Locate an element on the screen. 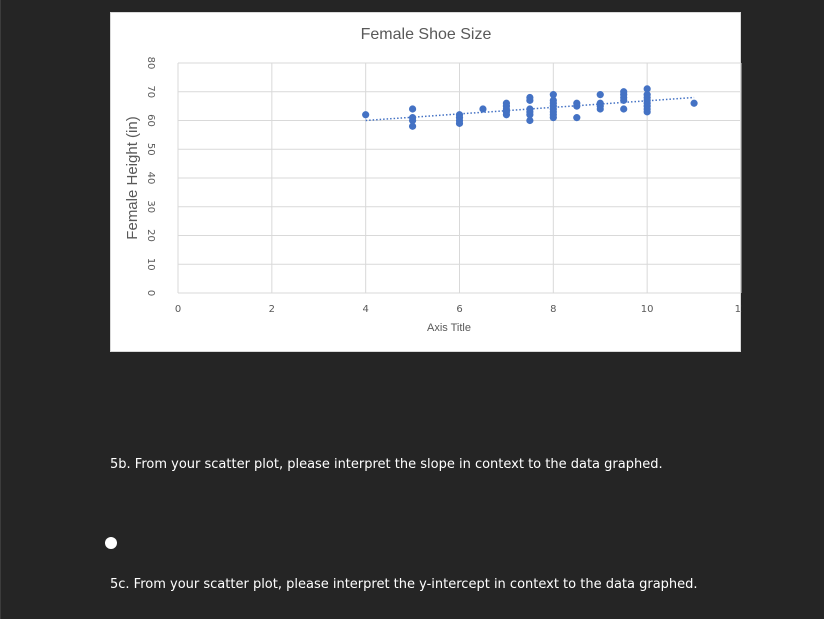 The image size is (824, 619). y-tick-label: 10 is located at coordinates (150, 264).